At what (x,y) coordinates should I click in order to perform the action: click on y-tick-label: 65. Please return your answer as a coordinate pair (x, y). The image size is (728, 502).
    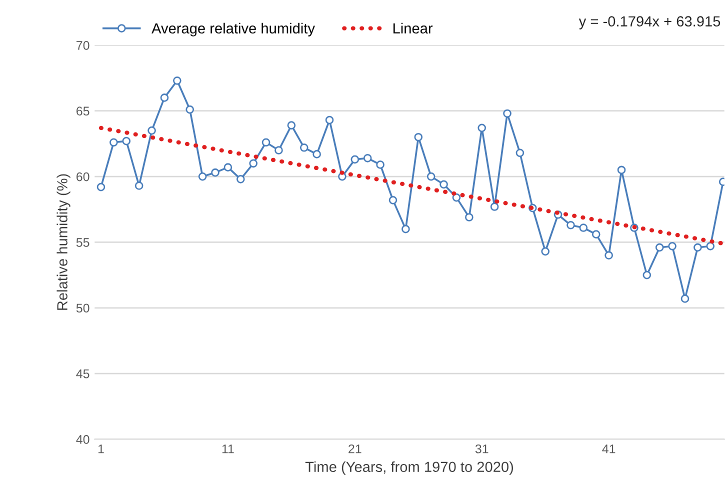
    Looking at the image, I should click on (83, 111).